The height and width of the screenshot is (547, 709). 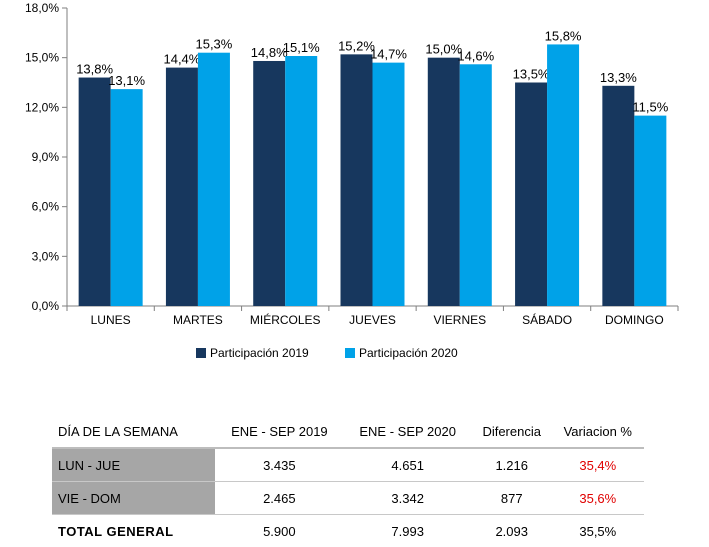 I want to click on y-tick-label: 9,0%, so click(x=46, y=157).